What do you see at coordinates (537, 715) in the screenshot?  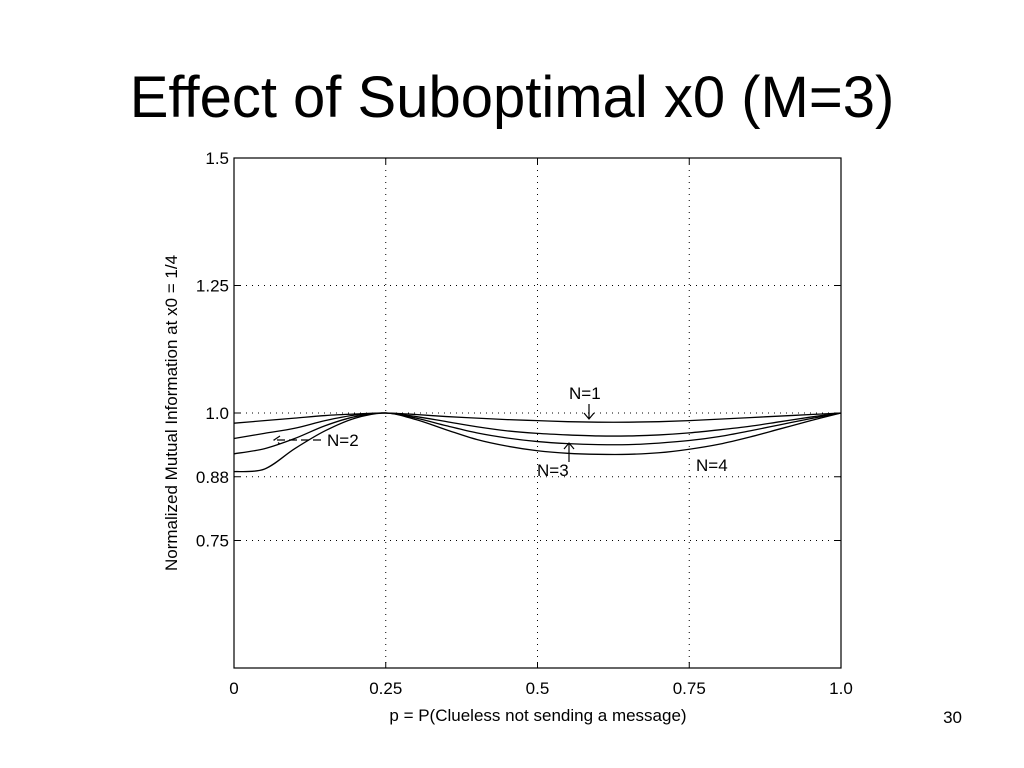 I see `x-axis-label: p = P(Clueless not sending a message)` at bounding box center [537, 715].